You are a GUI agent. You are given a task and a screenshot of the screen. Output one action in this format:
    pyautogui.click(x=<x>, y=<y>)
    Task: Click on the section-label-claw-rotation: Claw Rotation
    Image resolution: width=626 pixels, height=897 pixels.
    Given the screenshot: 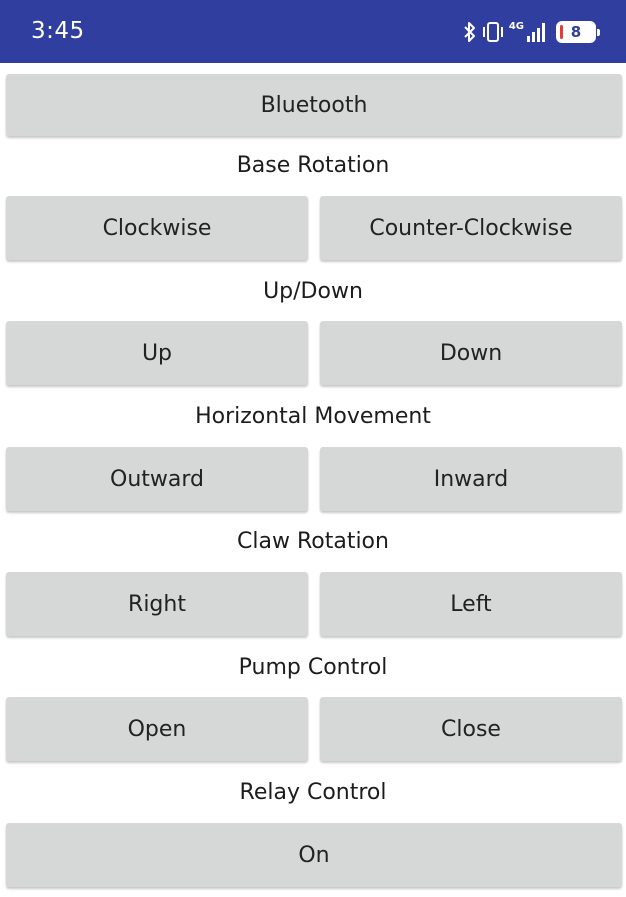 What is the action you would take?
    pyautogui.click(x=313, y=541)
    